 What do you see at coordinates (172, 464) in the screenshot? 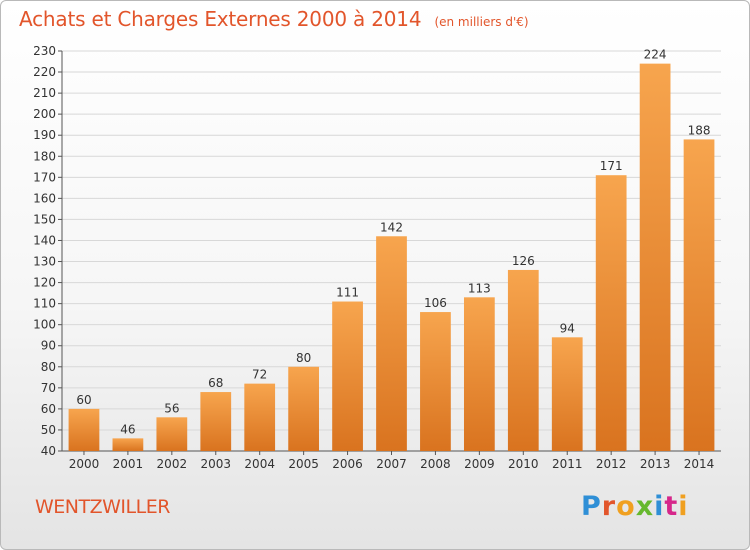
I see `x-tick-label-2002: 2002` at bounding box center [172, 464].